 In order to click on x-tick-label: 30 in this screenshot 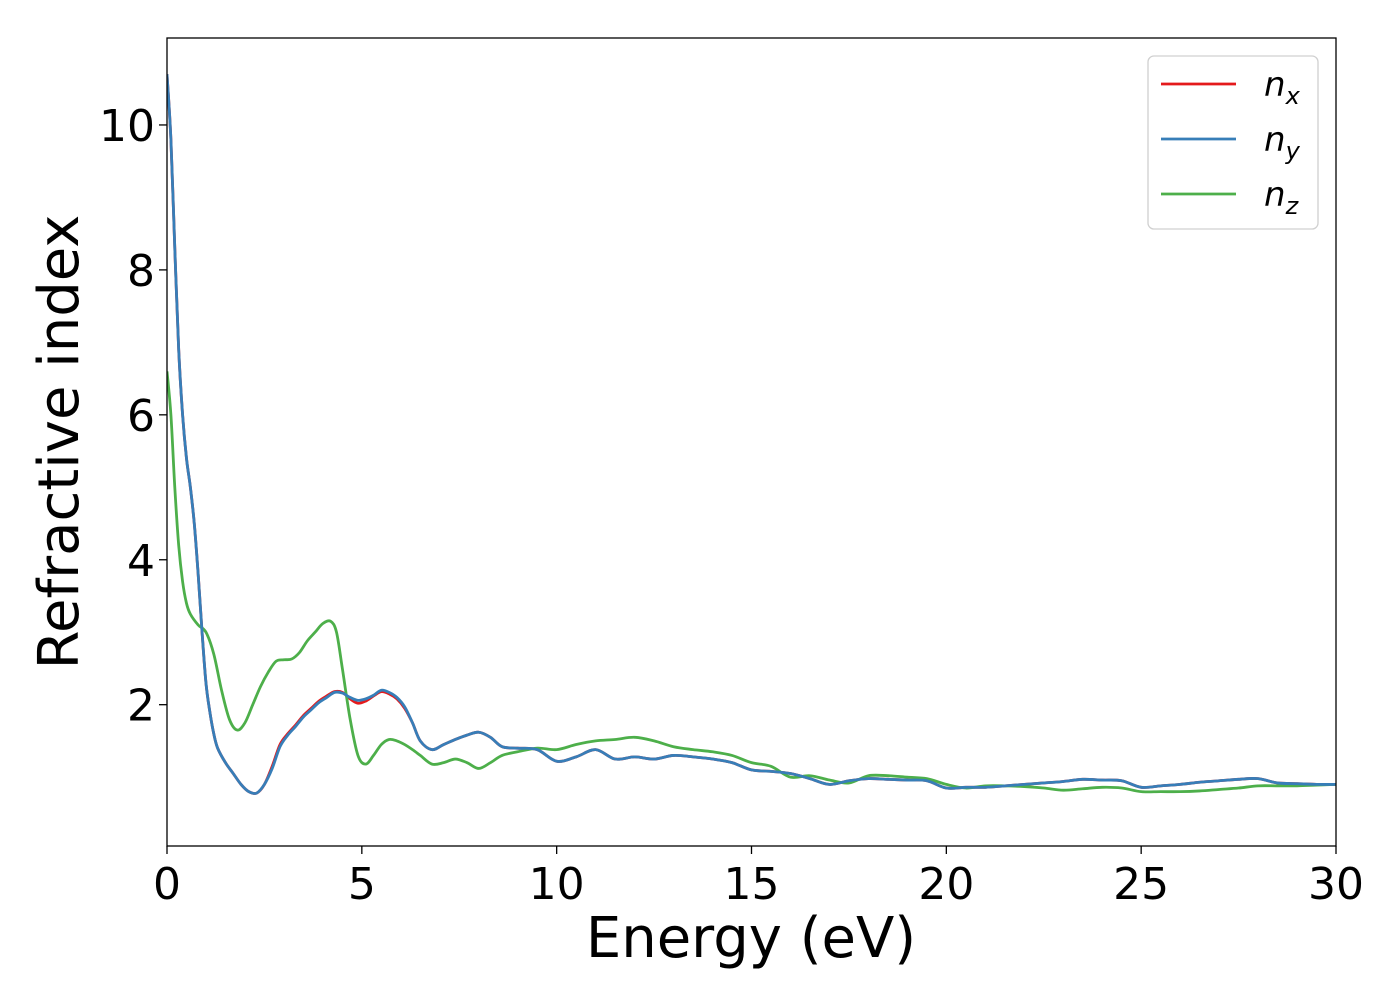, I will do `click(1336, 884)`.